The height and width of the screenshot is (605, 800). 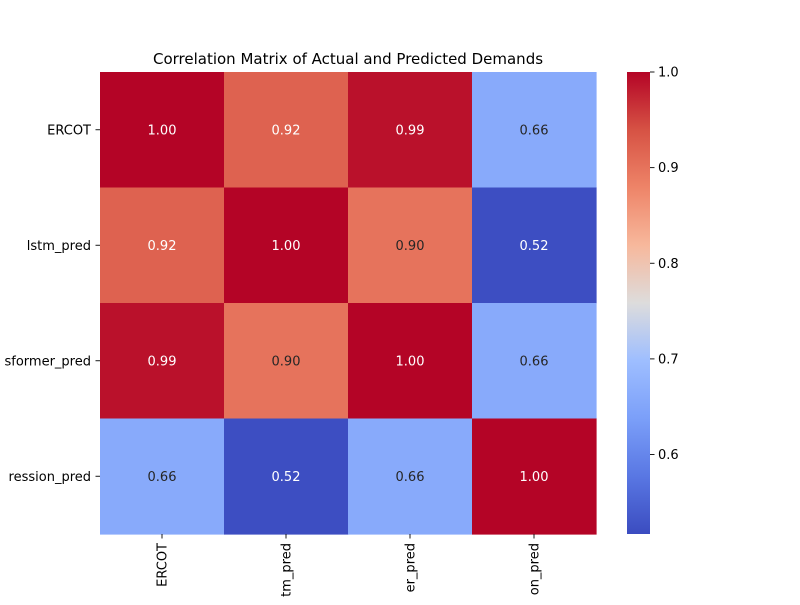 I want to click on row-tick-label: lstm_pred, so click(x=59, y=246).